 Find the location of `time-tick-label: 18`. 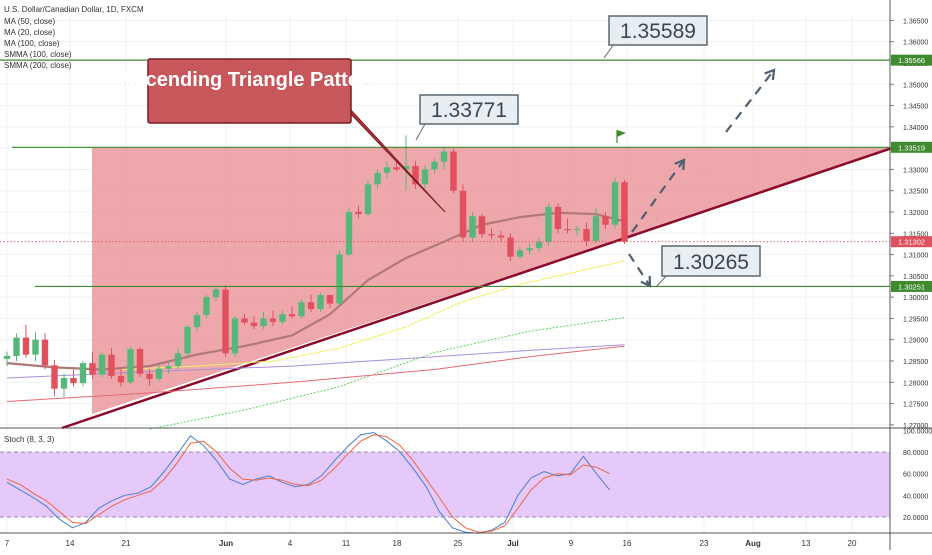

time-tick-label: 18 is located at coordinates (397, 543).